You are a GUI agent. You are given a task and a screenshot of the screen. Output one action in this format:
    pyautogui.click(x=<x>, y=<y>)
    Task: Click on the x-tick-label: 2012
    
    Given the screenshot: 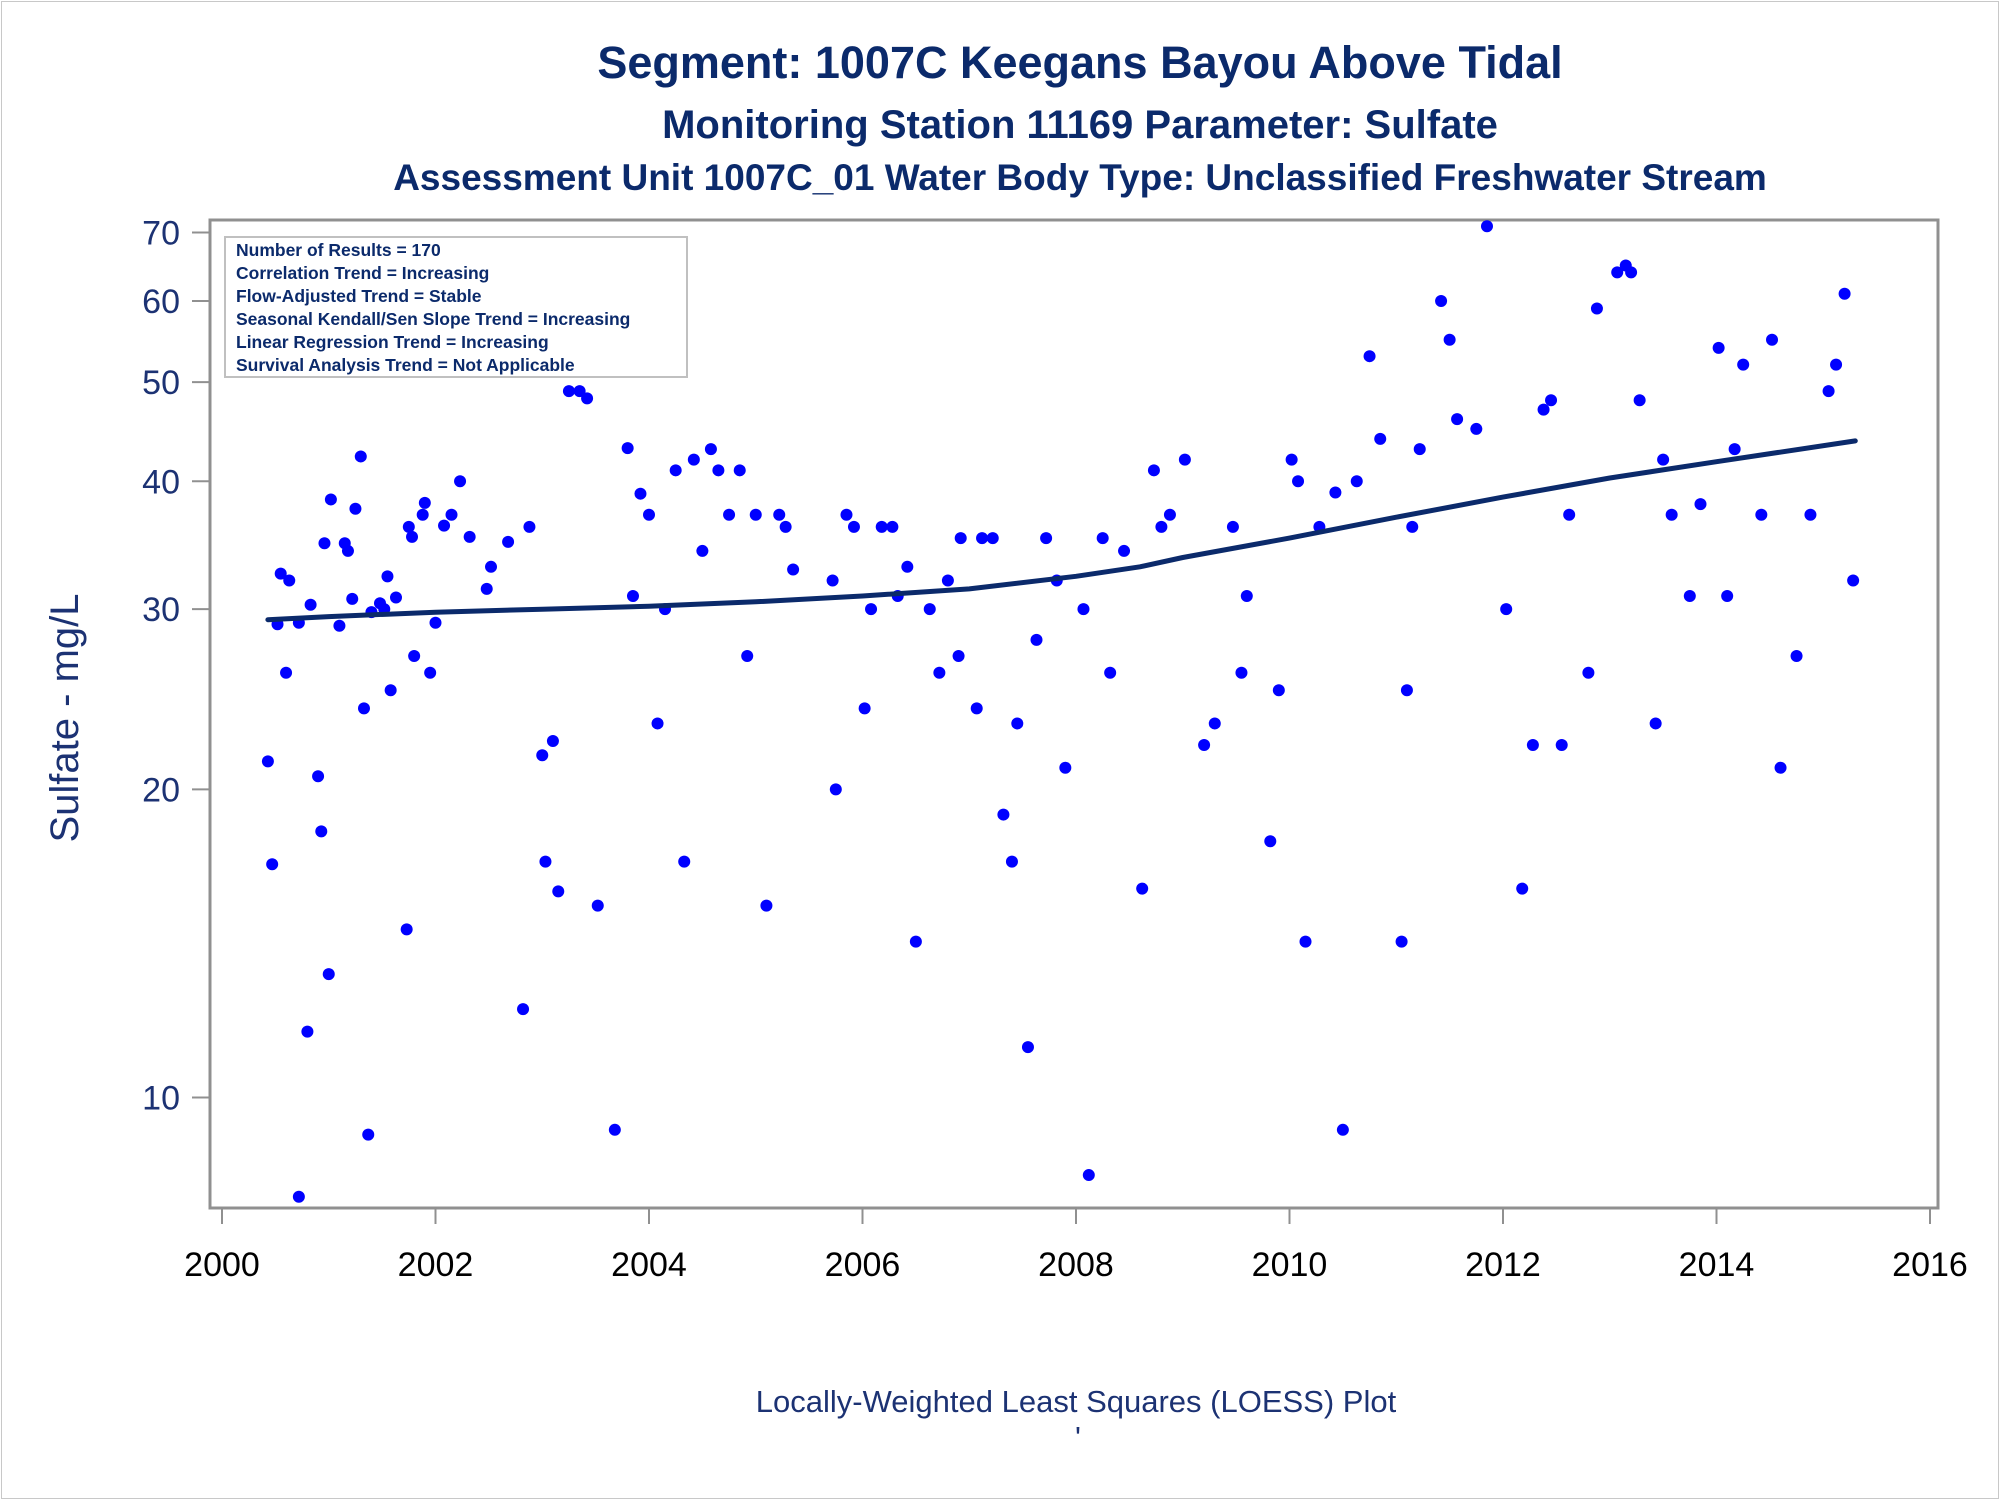 What is the action you would take?
    pyautogui.click(x=1503, y=1265)
    